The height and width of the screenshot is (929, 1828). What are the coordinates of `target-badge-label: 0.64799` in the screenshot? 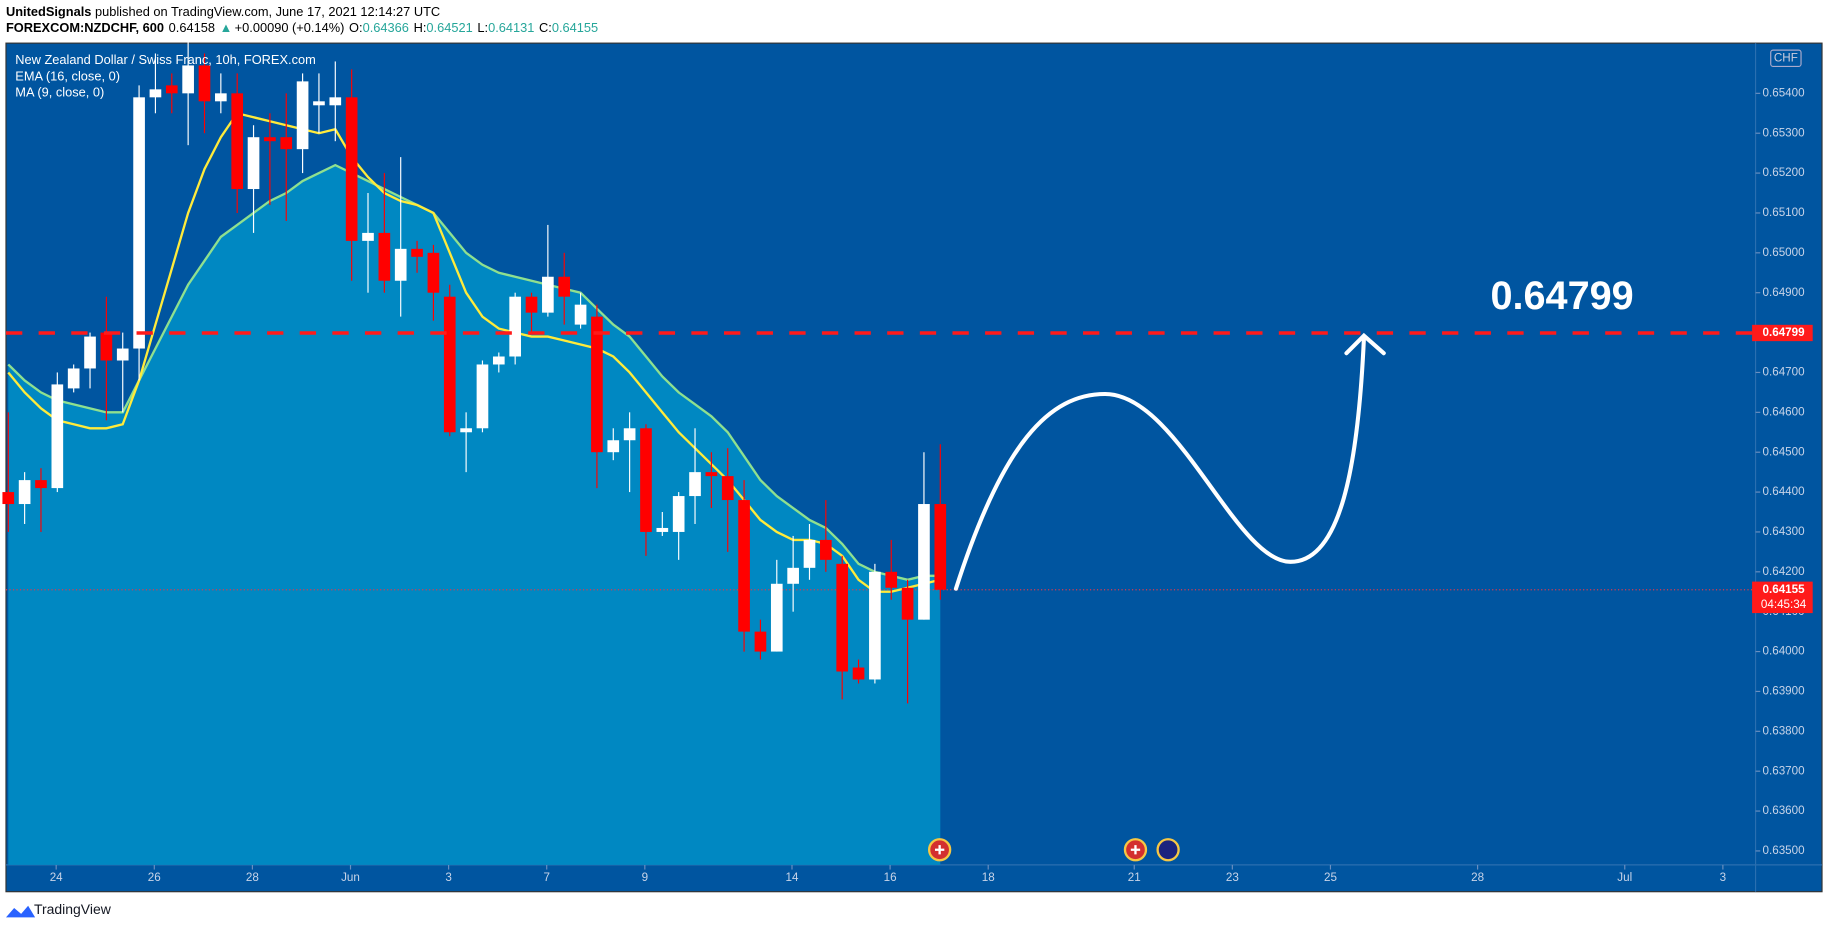 It's located at (1784, 332).